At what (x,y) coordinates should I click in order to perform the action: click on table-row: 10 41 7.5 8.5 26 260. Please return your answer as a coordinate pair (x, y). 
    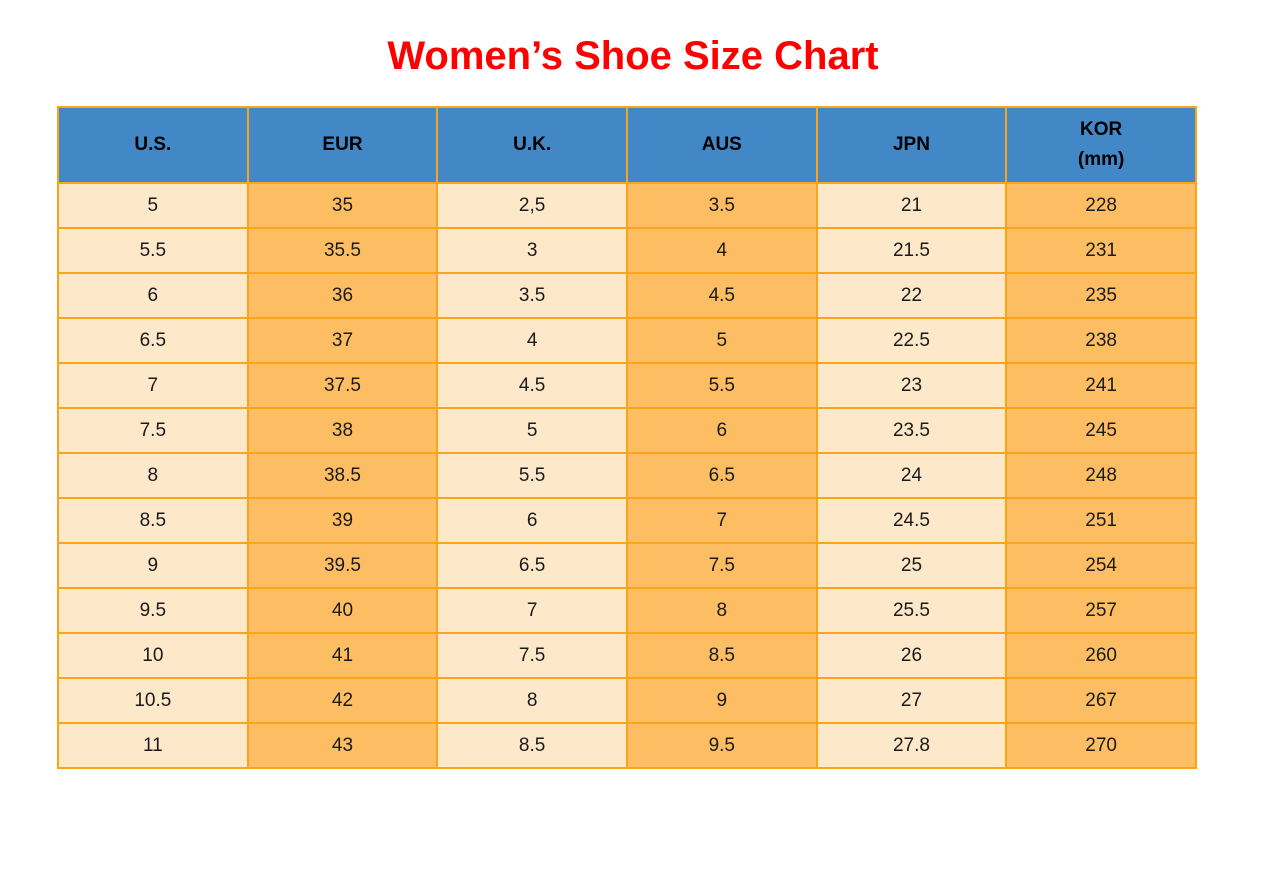
    Looking at the image, I should click on (627, 655).